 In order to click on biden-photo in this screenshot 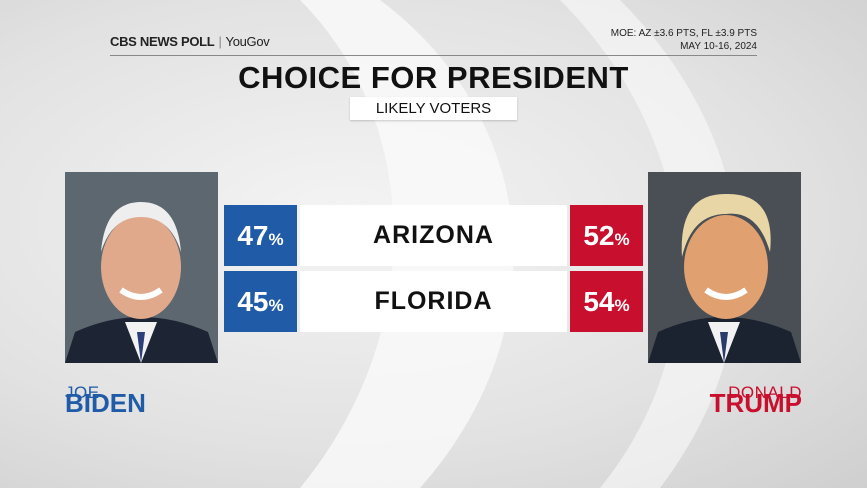, I will do `click(141, 267)`.